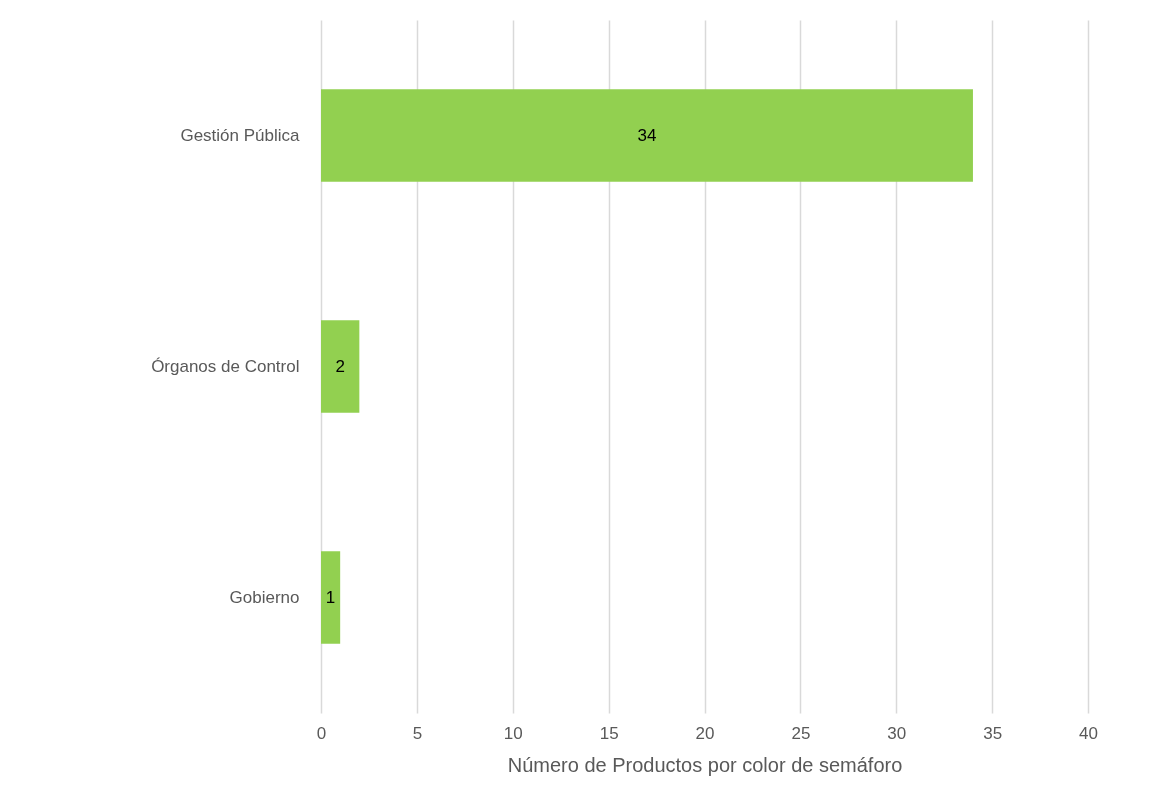 The height and width of the screenshot is (796, 1162). What do you see at coordinates (264, 597) in the screenshot?
I see `y-tick-label: Gobierno` at bounding box center [264, 597].